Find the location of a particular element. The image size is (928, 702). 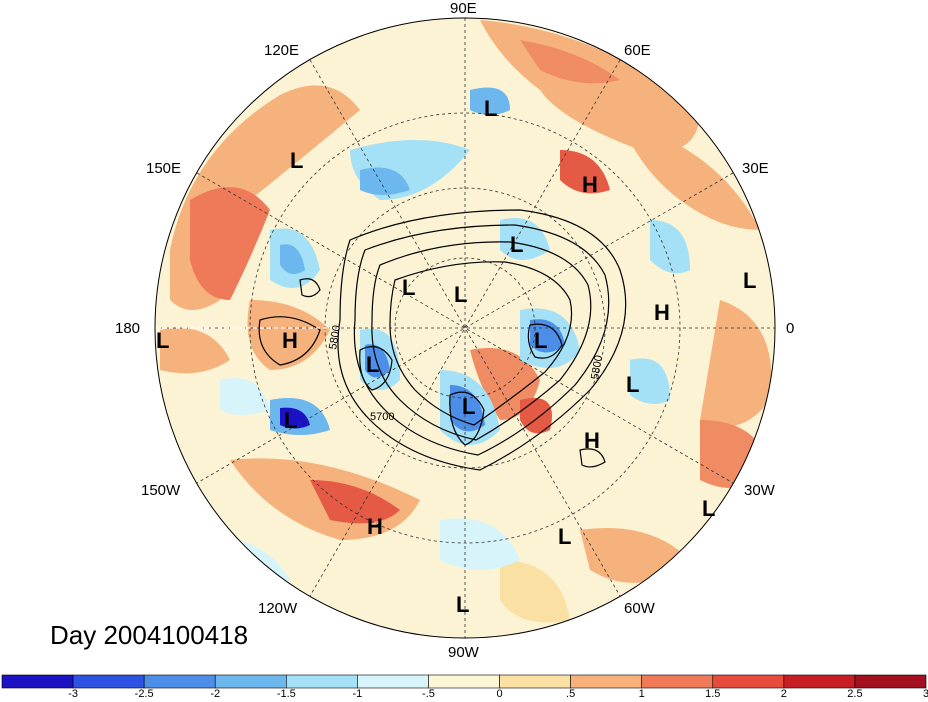

colorbar-tick-label: -.5 is located at coordinates (428, 694).